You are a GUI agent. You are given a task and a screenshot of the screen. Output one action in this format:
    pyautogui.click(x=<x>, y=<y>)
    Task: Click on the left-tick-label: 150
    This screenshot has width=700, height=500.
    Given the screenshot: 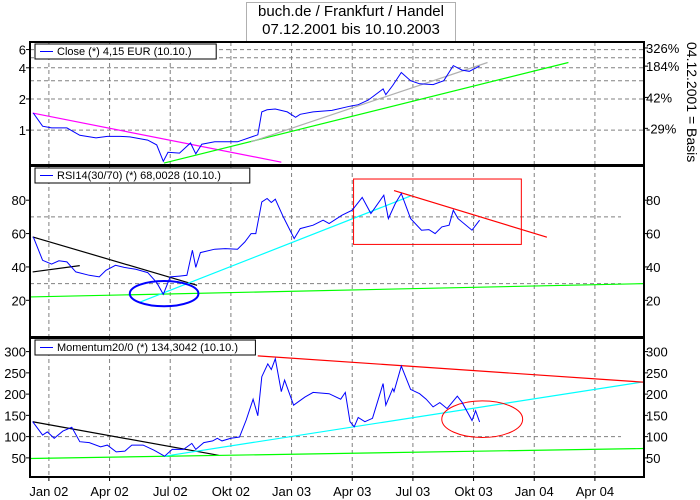 What is the action you would take?
    pyautogui.click(x=15, y=415)
    